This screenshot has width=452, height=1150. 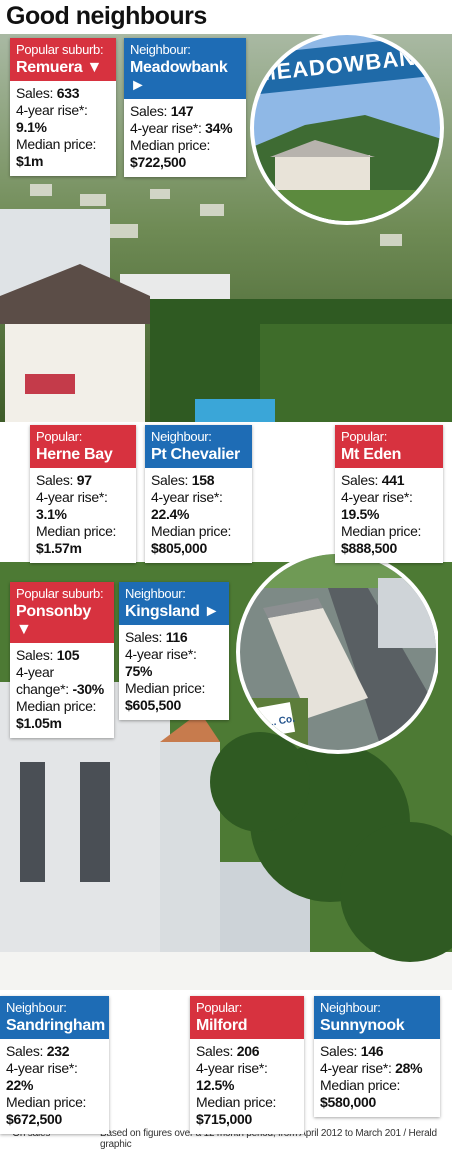 I want to click on stat-value: 12.5%, so click(x=215, y=1085).